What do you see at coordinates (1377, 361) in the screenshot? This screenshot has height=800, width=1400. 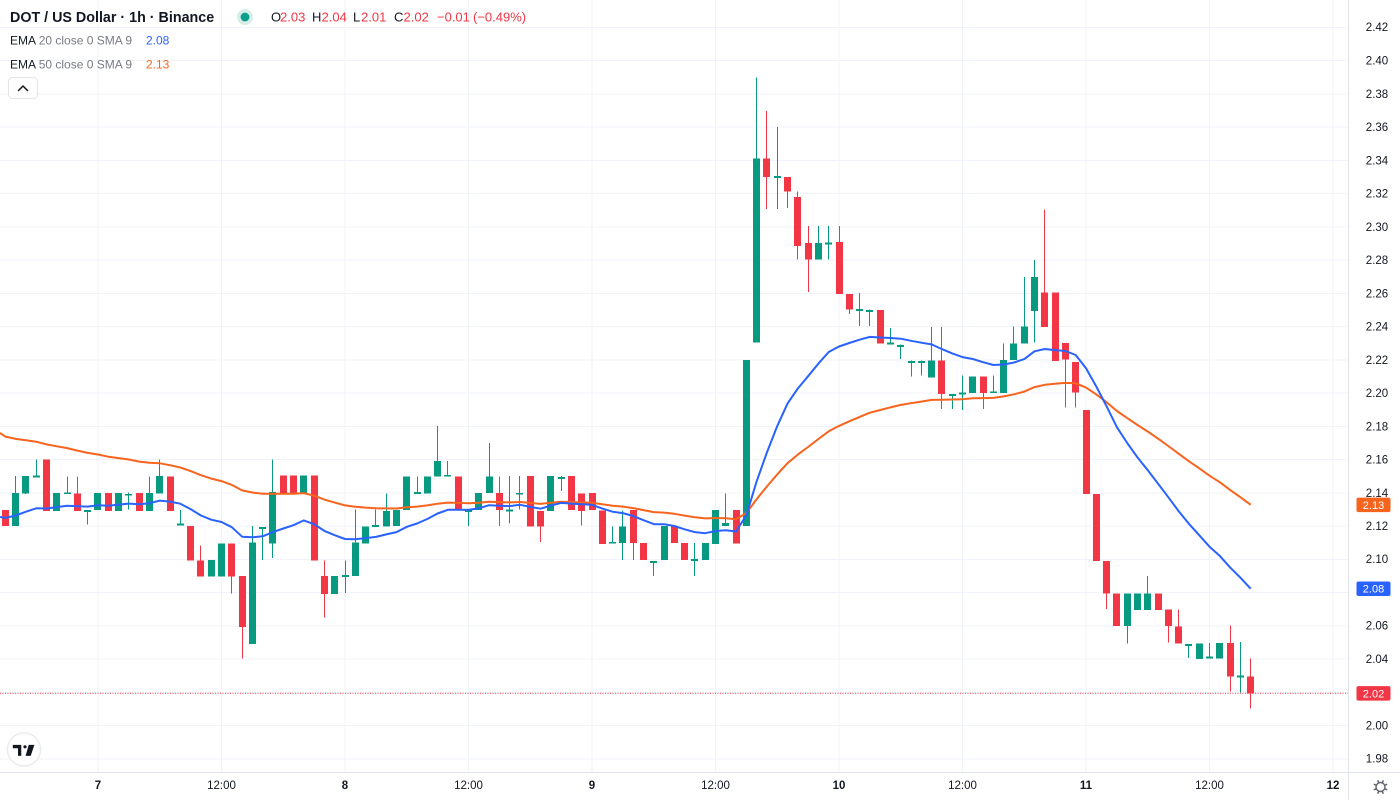 I see `svg-text: 2.22` at bounding box center [1377, 361].